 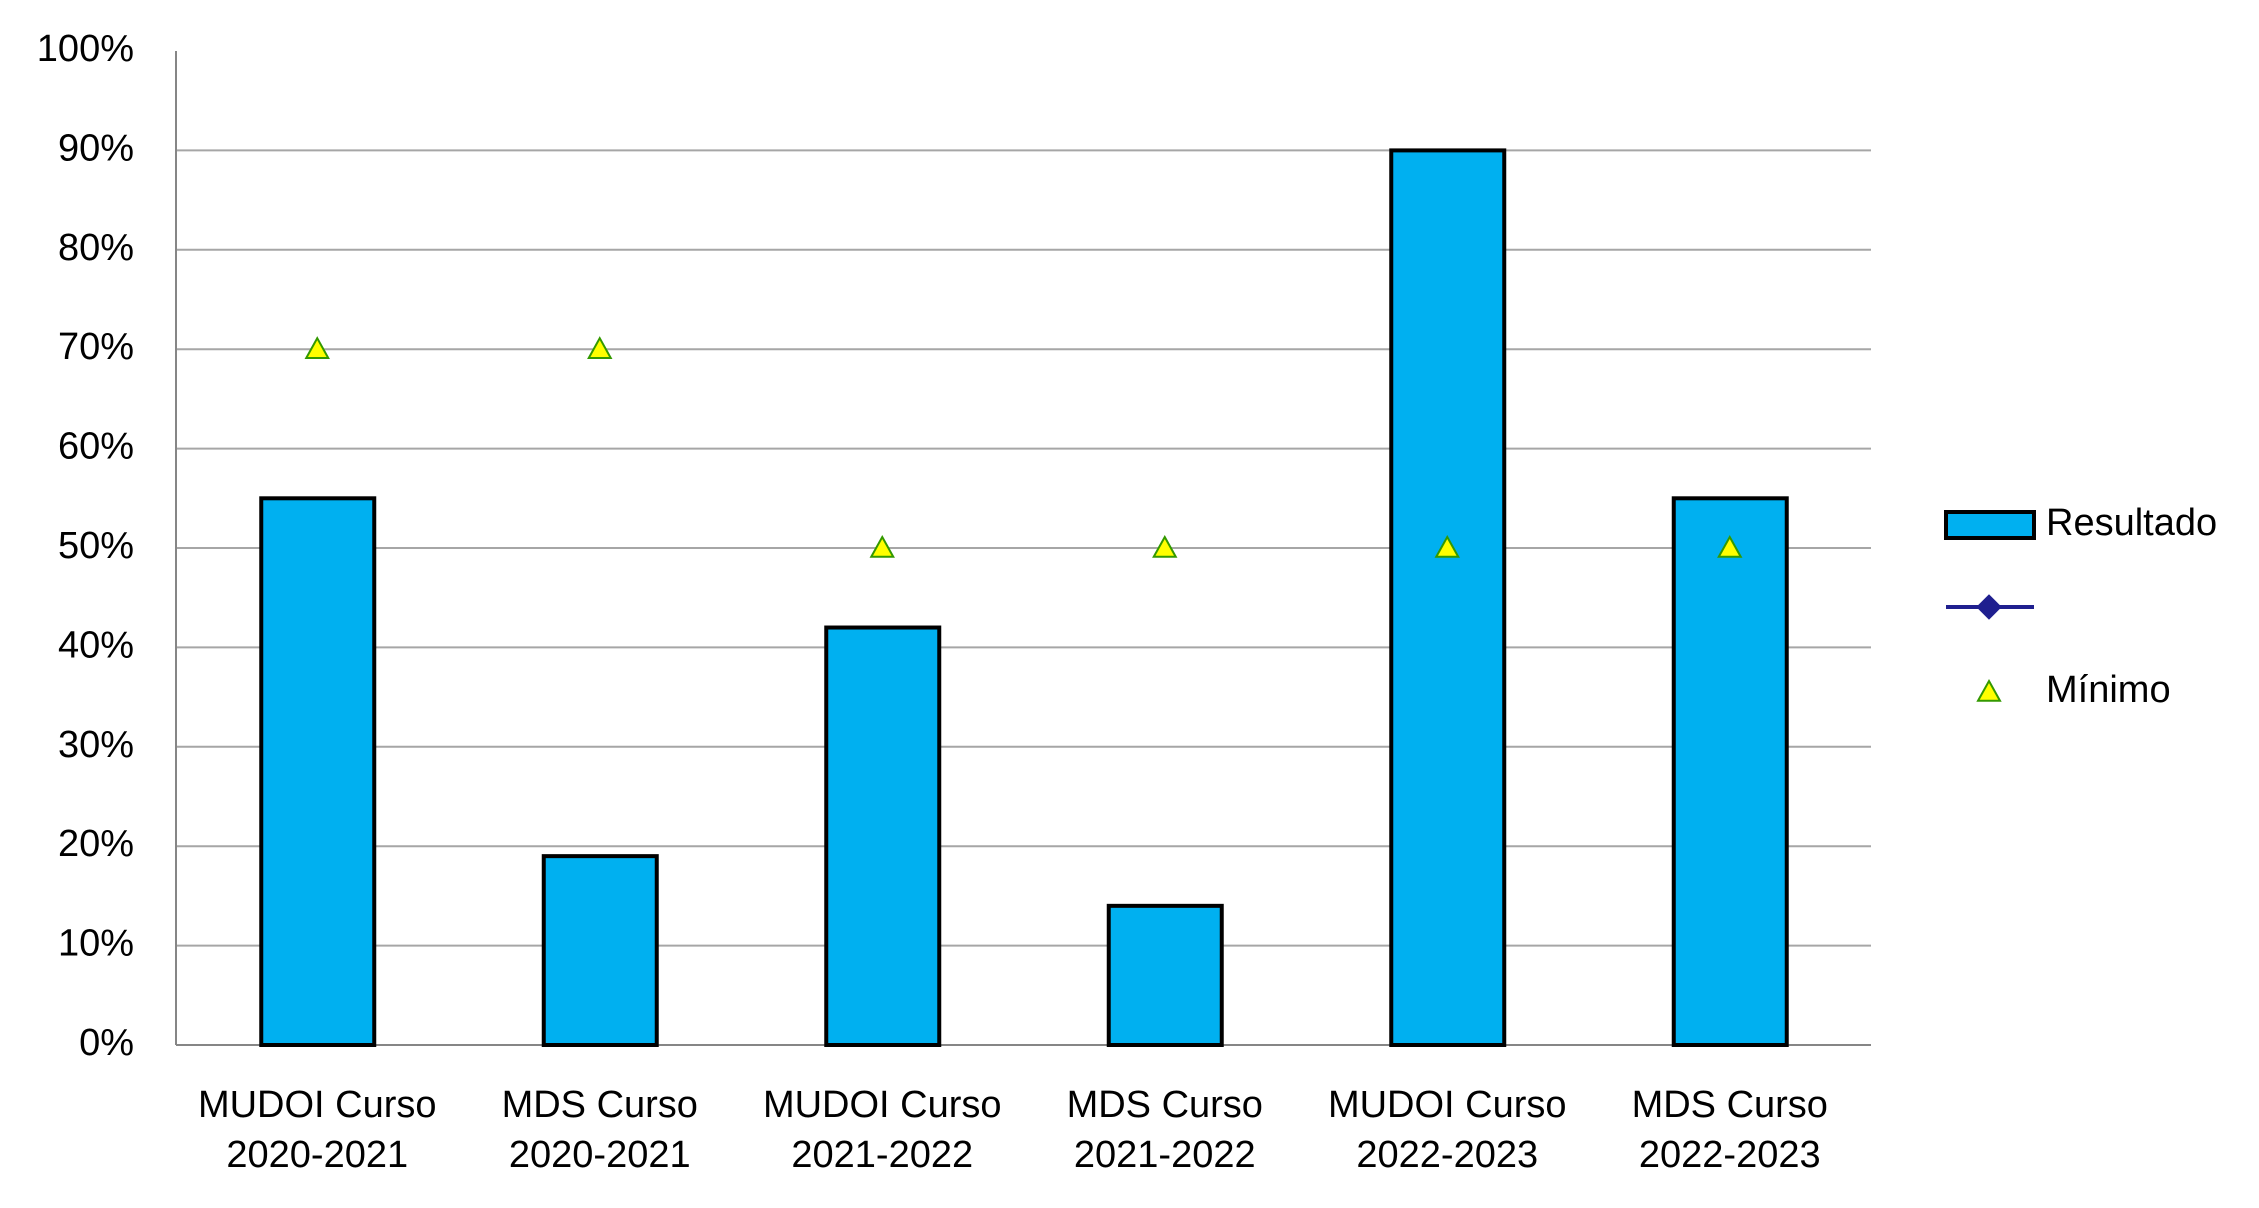 What do you see at coordinates (96, 546) in the screenshot?
I see `y-tick-label: 50%` at bounding box center [96, 546].